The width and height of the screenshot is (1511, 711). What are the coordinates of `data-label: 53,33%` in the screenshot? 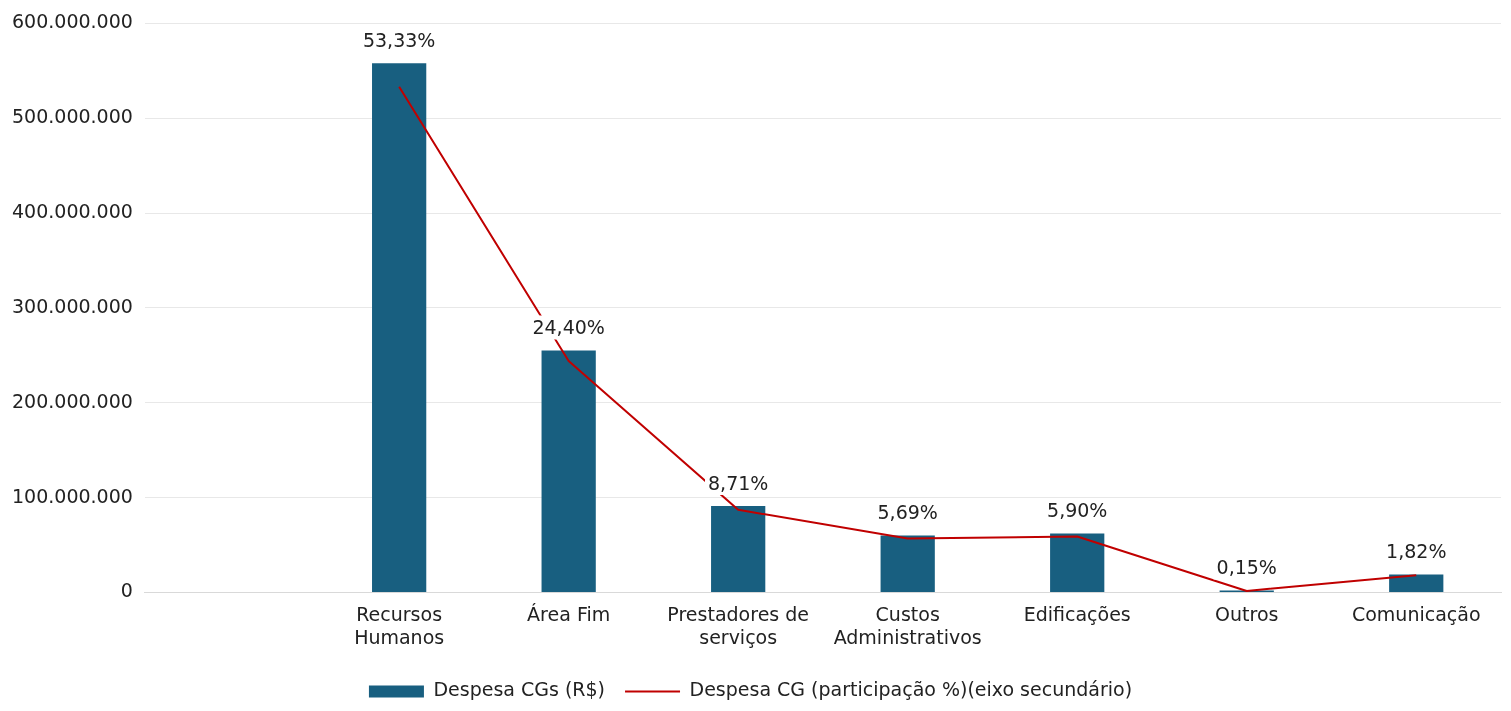 It's located at (399, 39).